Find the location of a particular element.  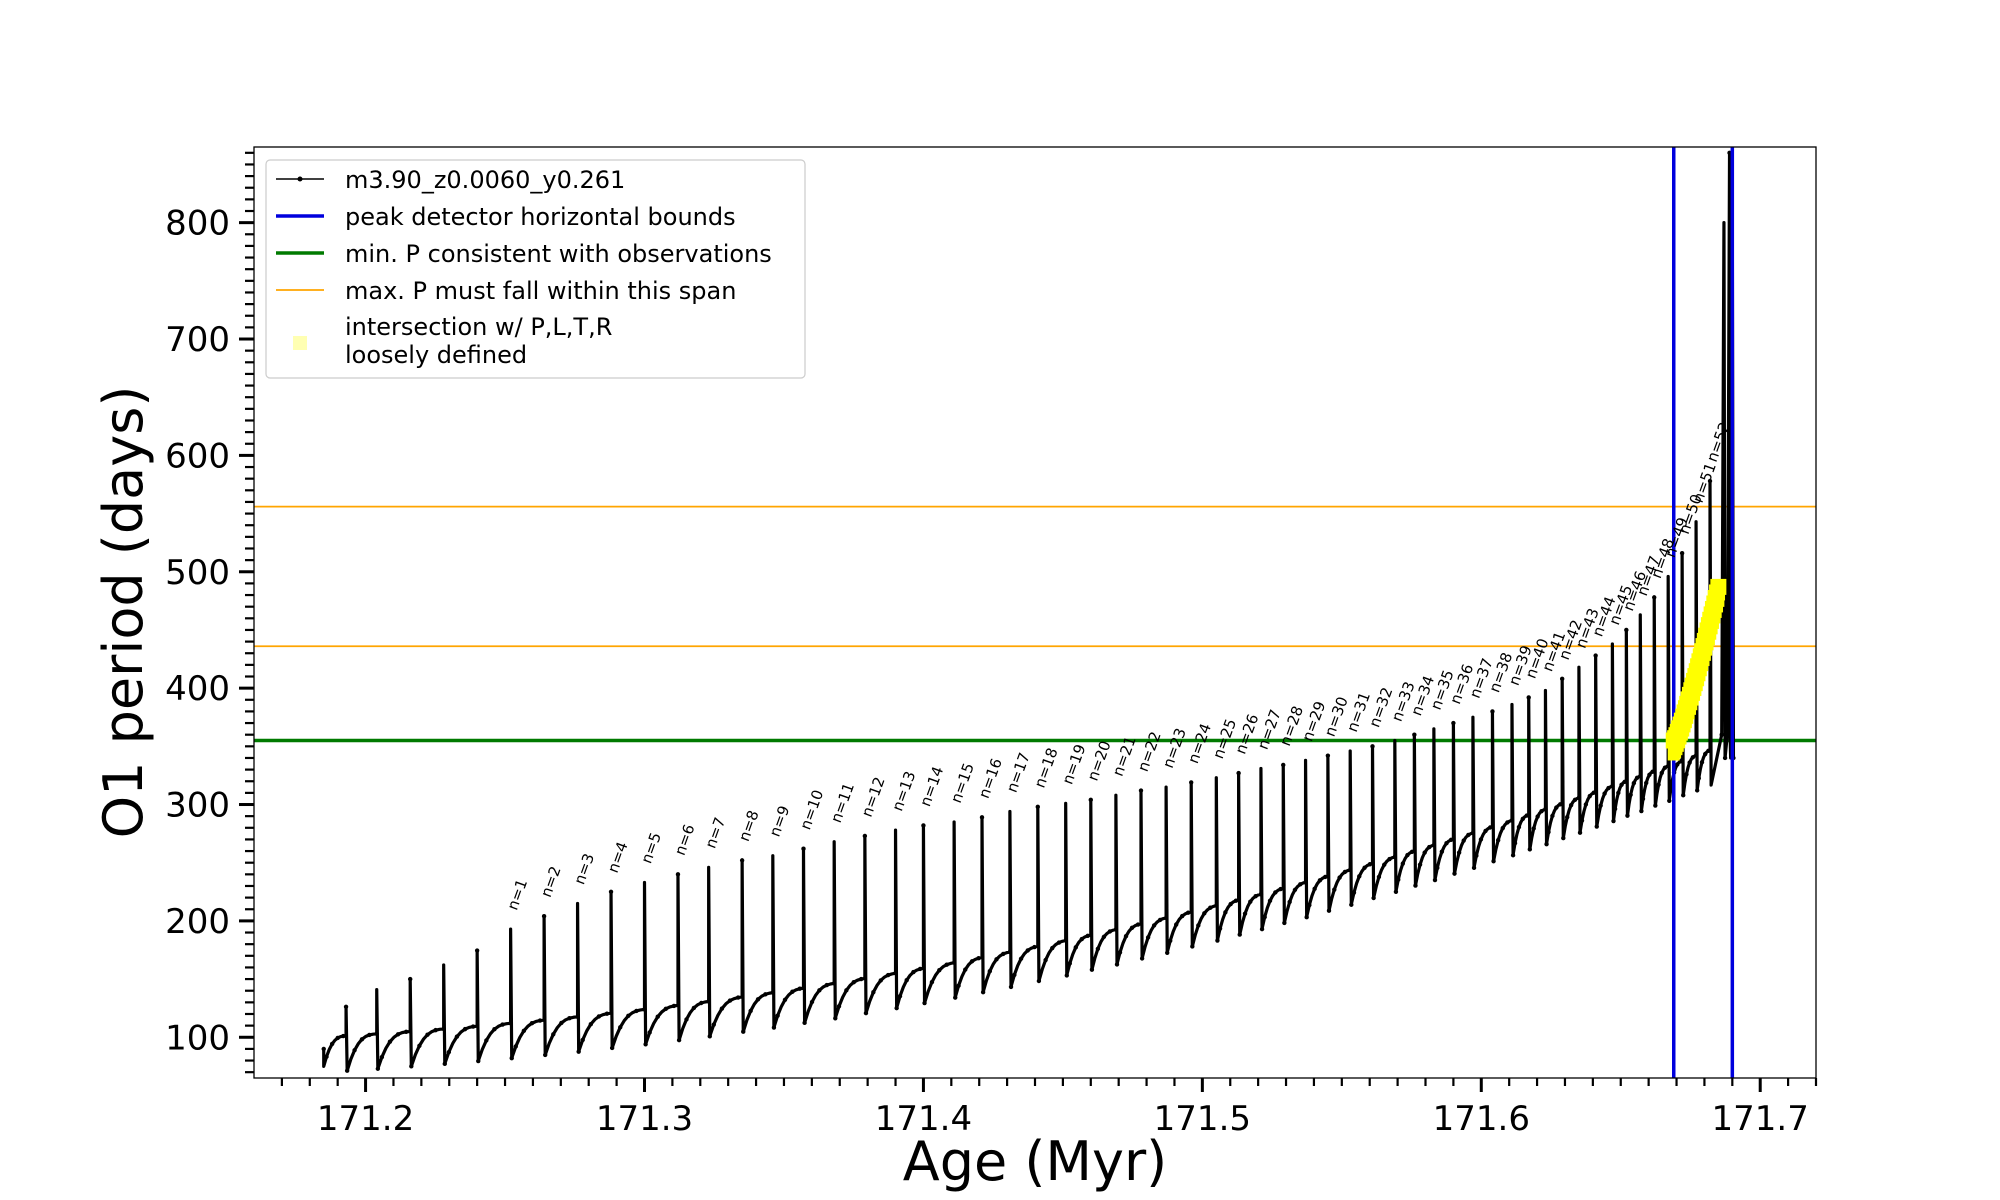

y-tick-label: 800 is located at coordinates (197, 224).